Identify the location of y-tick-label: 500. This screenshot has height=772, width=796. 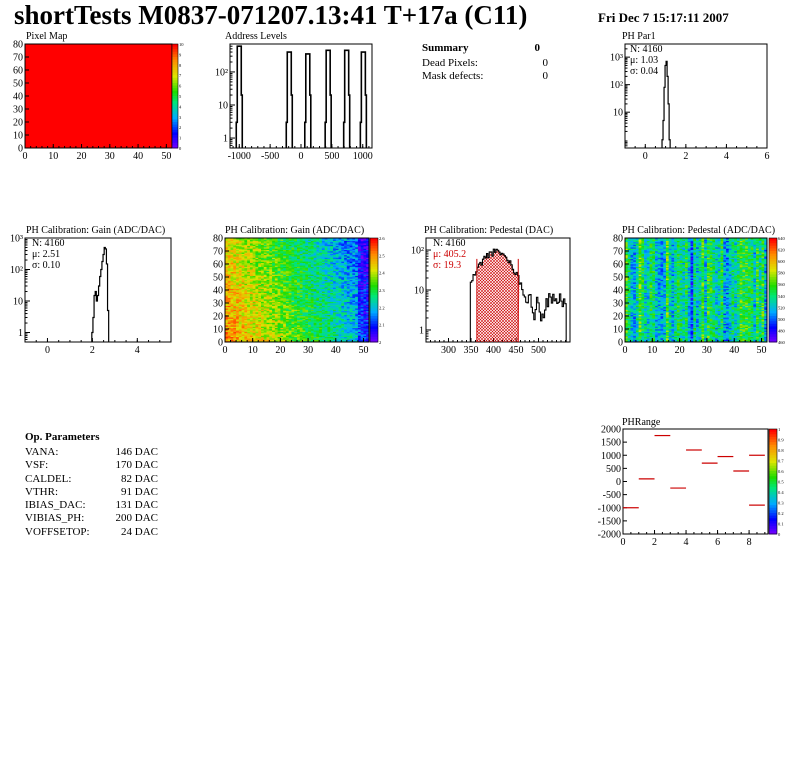
(613, 469).